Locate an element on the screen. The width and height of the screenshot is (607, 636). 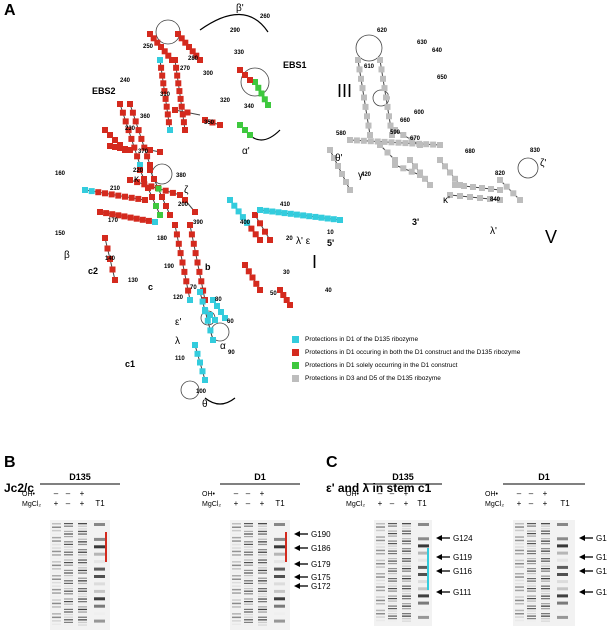
nucleotide-number: 380 is located at coordinates (181, 176).